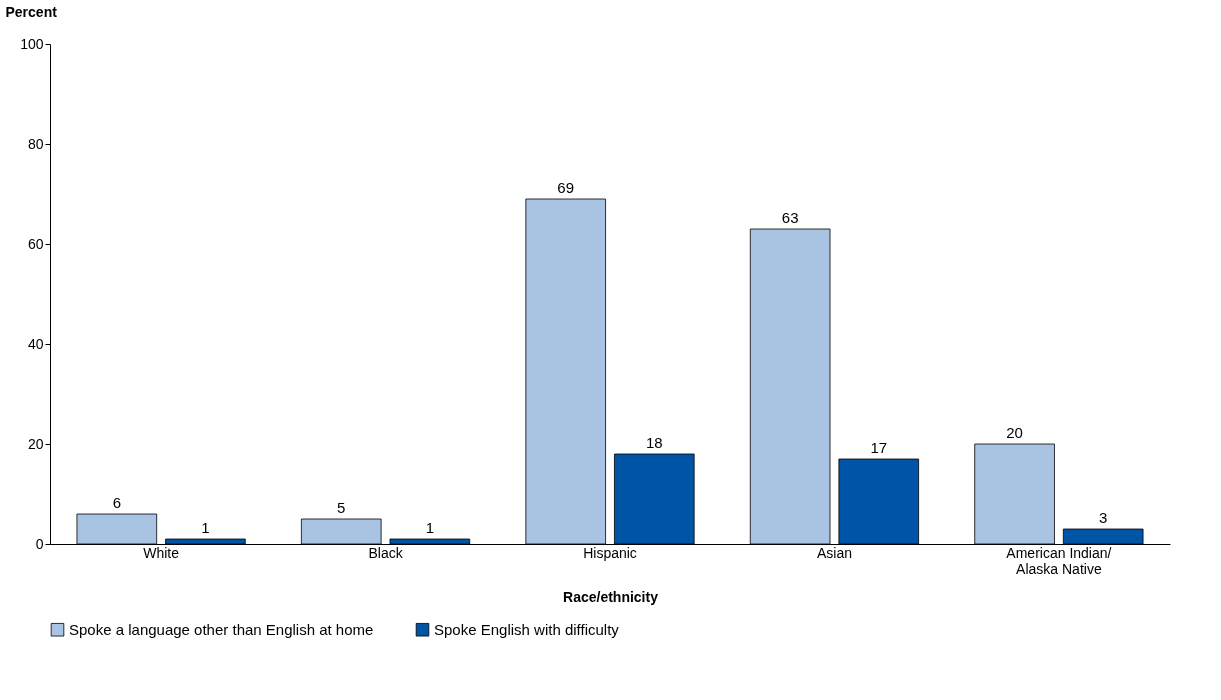 The height and width of the screenshot is (700, 1221). What do you see at coordinates (834, 552) in the screenshot?
I see `x-tick-label: Asian` at bounding box center [834, 552].